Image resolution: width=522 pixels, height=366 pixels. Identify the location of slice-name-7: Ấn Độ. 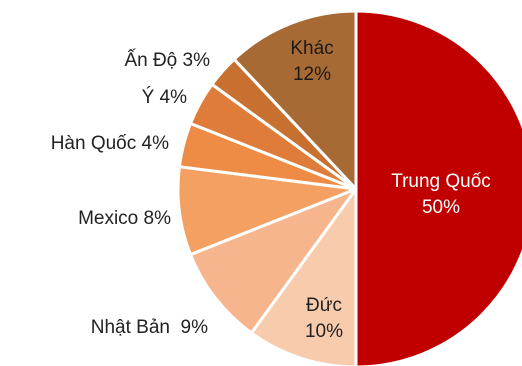
(153, 60).